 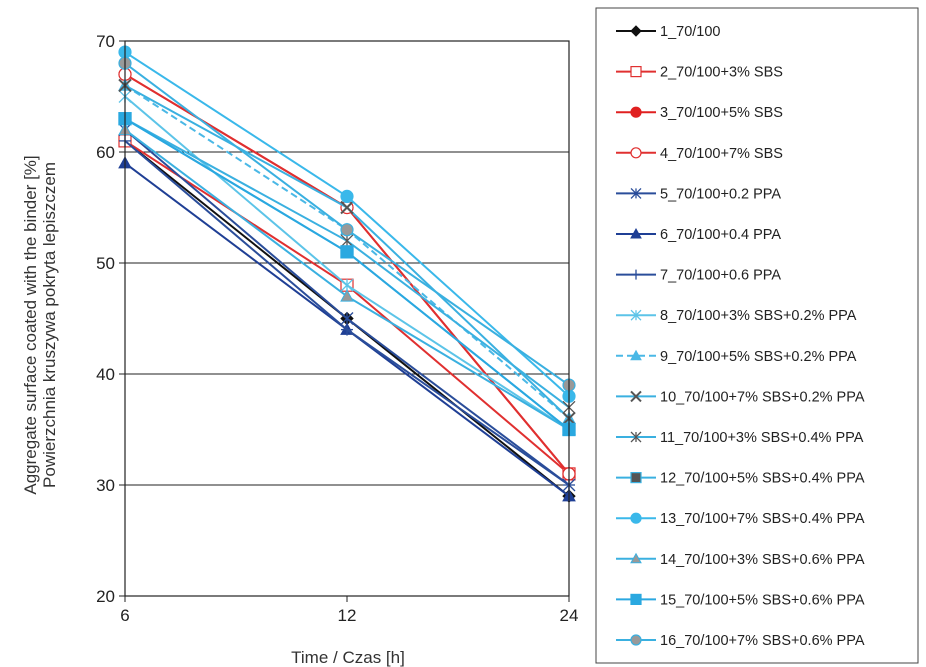 I want to click on y-tick-label: 60, so click(x=105, y=152).